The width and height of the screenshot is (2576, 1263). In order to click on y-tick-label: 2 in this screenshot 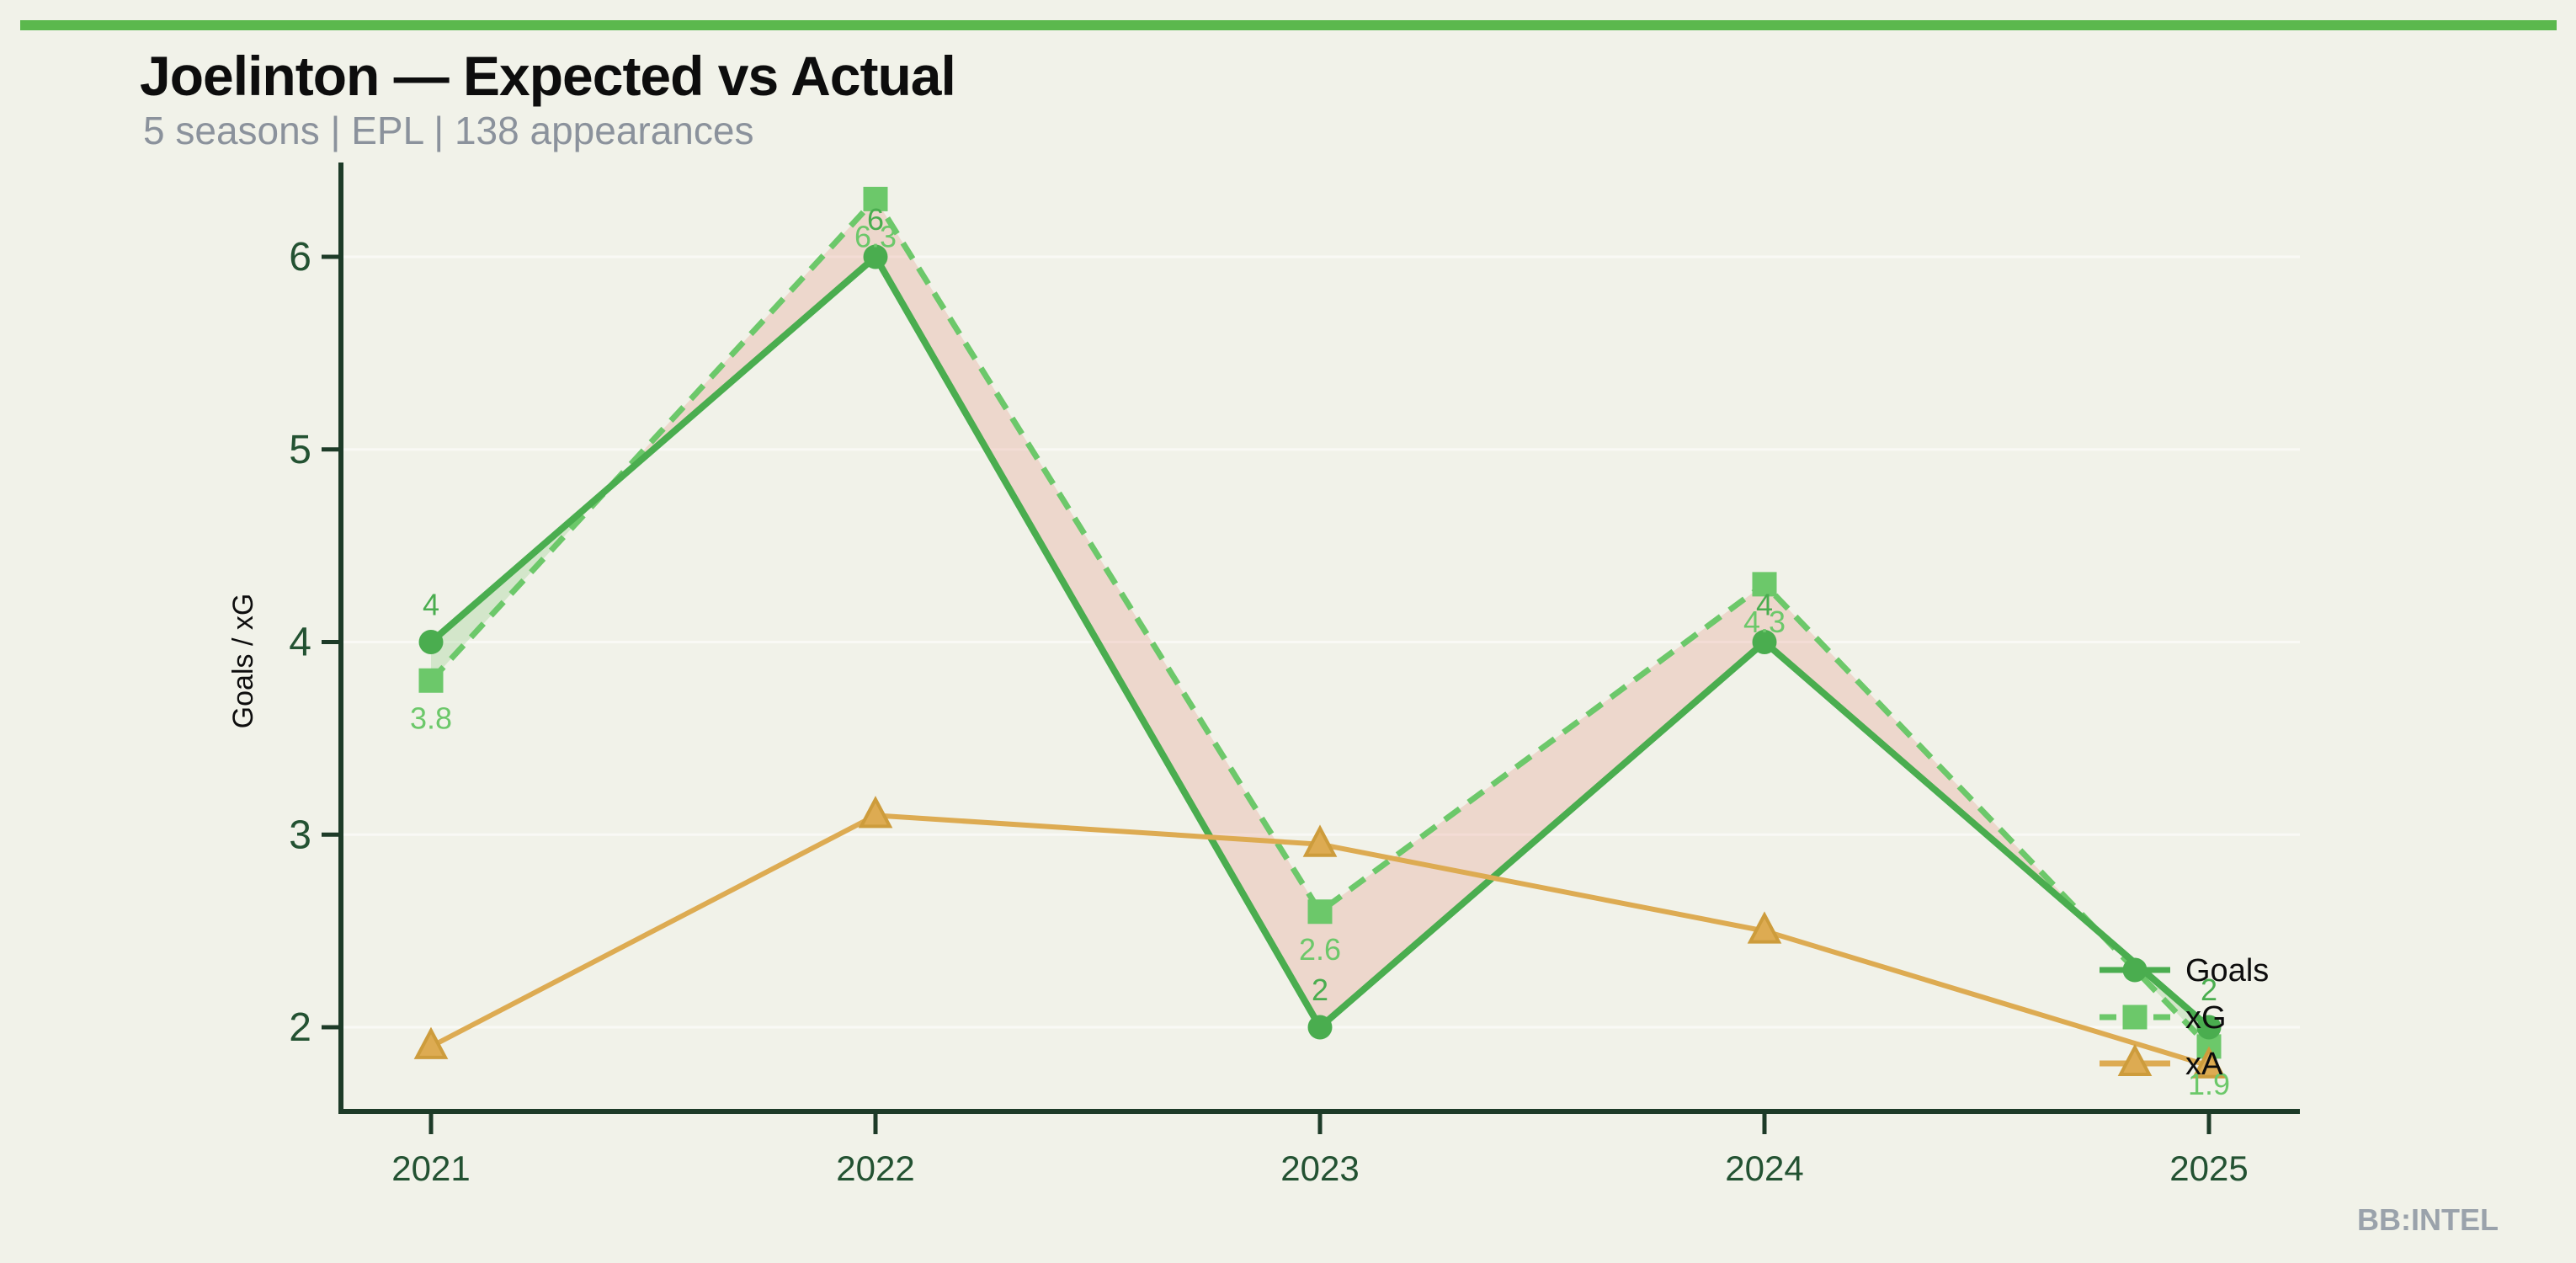, I will do `click(300, 1027)`.